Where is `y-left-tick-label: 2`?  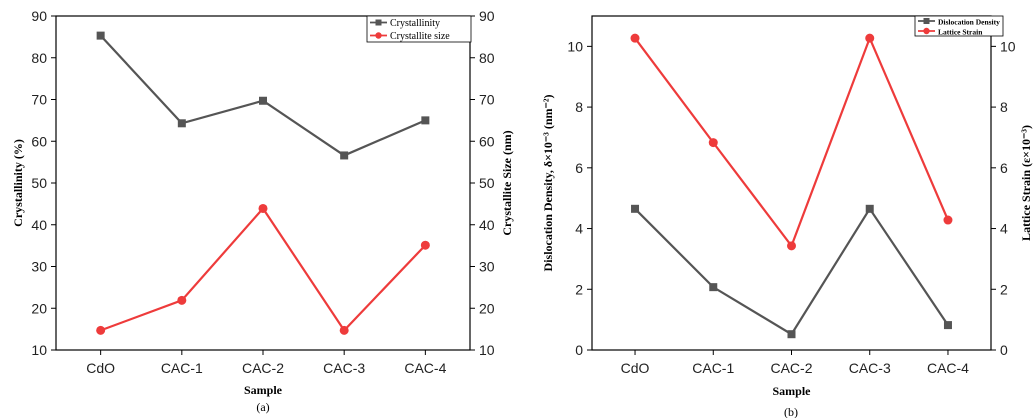
y-left-tick-label: 2 is located at coordinates (579, 289).